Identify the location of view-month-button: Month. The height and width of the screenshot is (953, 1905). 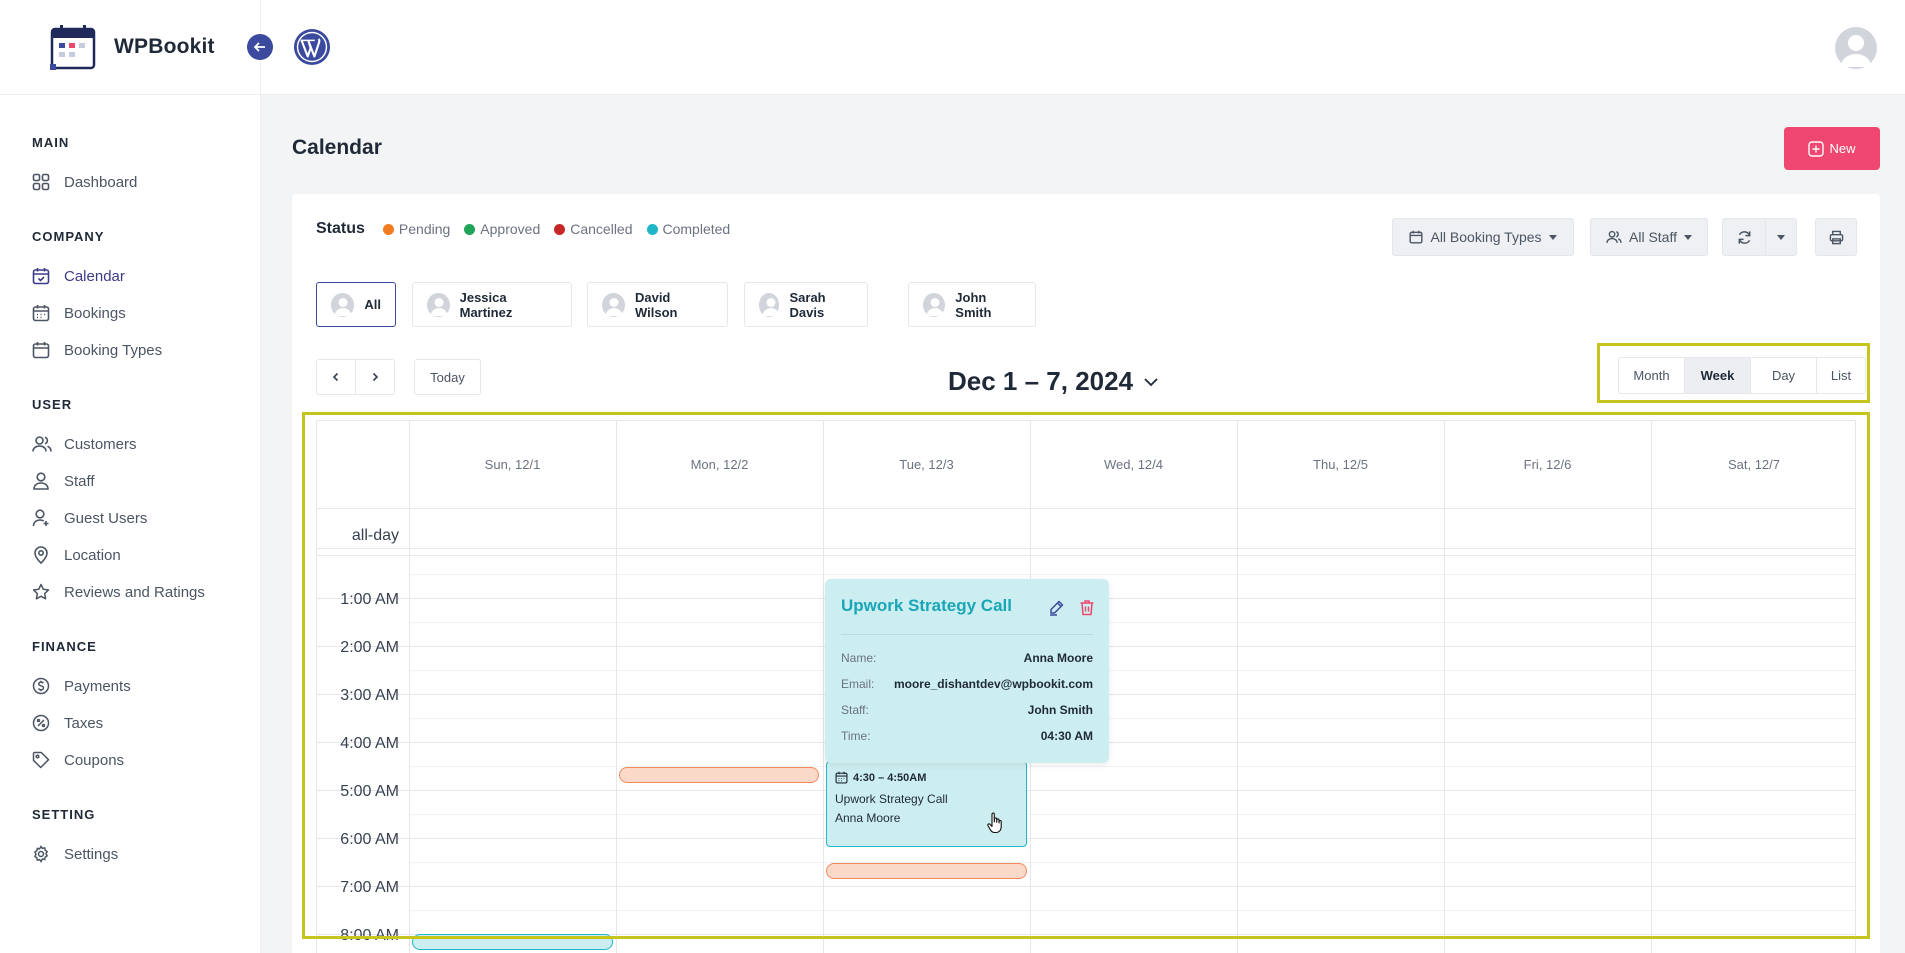
(1652, 375).